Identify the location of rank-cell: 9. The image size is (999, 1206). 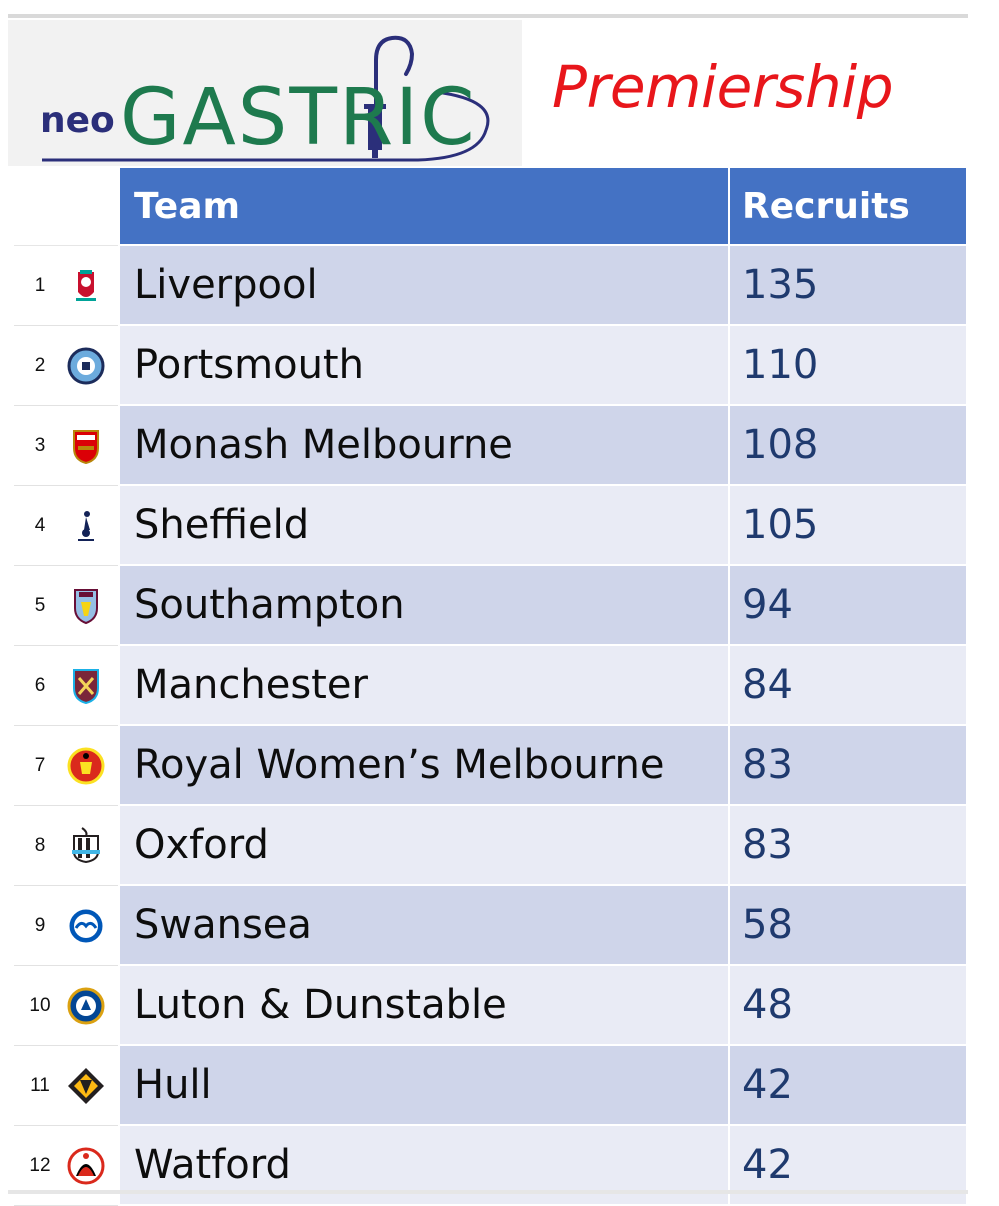
(66, 926).